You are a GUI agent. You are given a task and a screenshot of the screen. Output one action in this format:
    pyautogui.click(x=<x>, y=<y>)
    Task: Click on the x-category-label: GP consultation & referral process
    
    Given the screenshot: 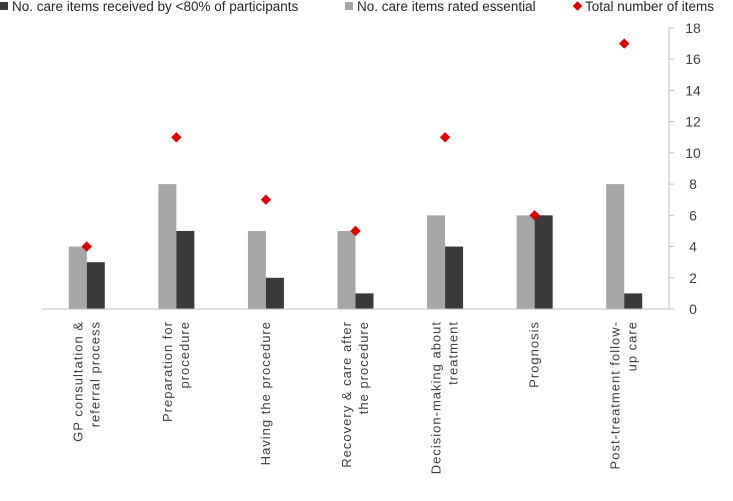 What is the action you would take?
    pyautogui.click(x=86, y=381)
    